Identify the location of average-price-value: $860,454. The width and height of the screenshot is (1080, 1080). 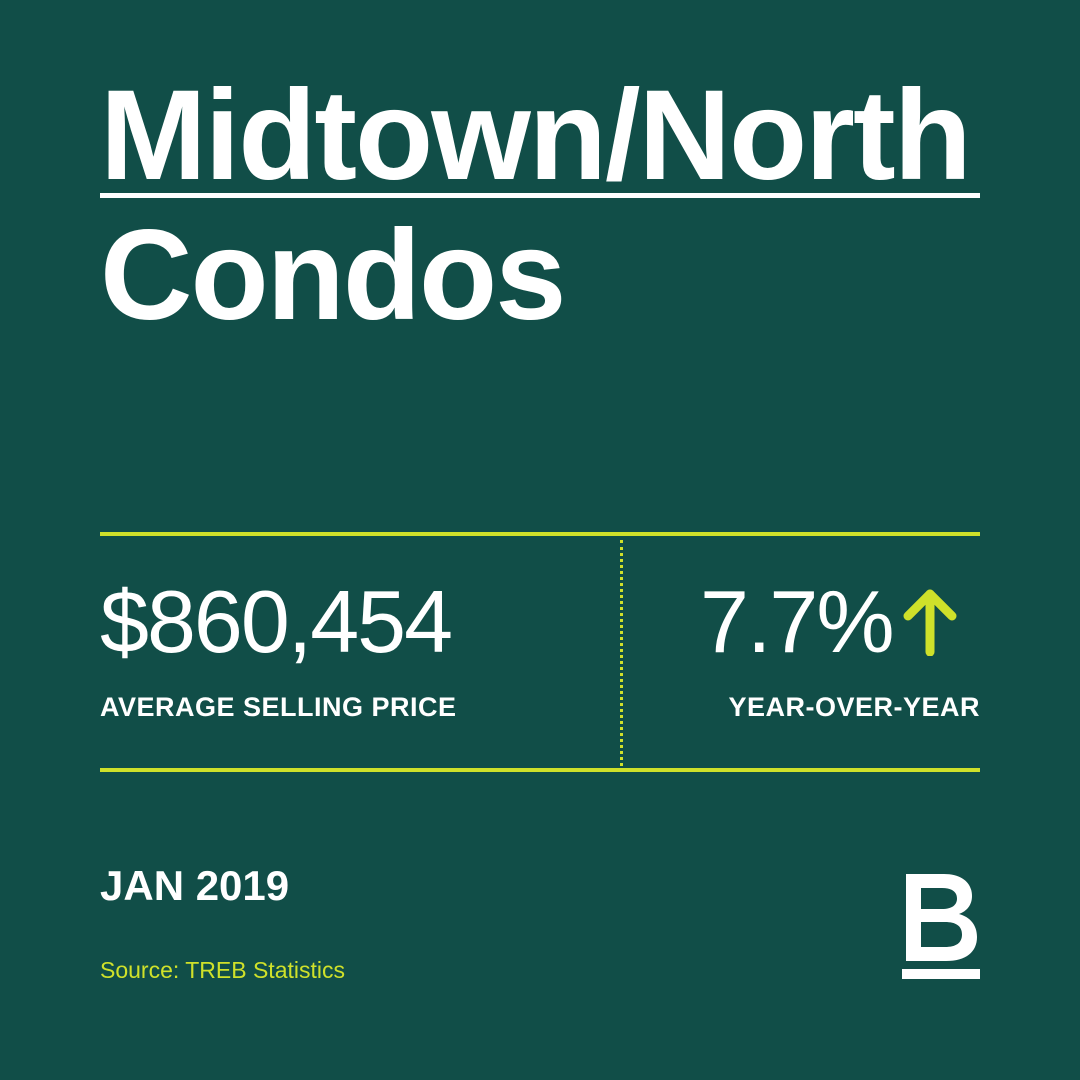
(276, 621).